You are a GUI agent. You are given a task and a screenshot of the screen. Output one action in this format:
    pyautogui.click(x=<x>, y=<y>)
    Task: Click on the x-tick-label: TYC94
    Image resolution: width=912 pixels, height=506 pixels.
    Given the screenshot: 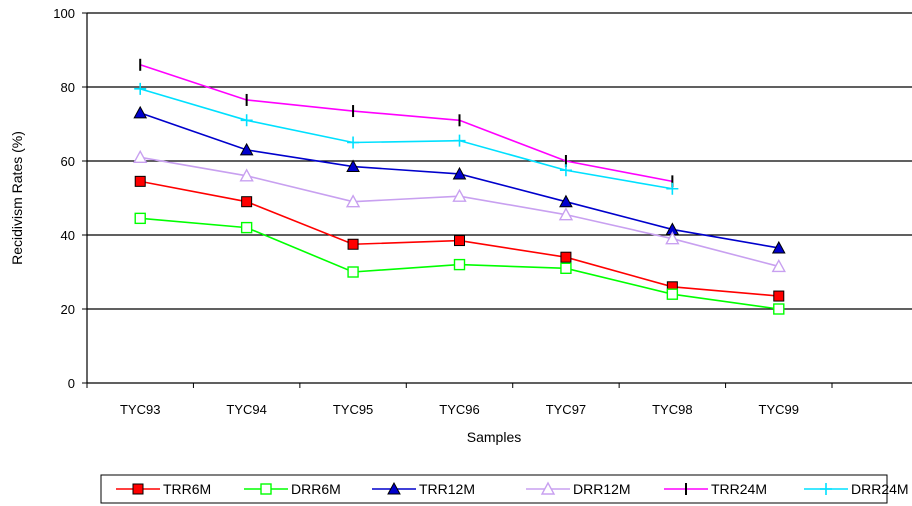 What is the action you would take?
    pyautogui.click(x=246, y=409)
    